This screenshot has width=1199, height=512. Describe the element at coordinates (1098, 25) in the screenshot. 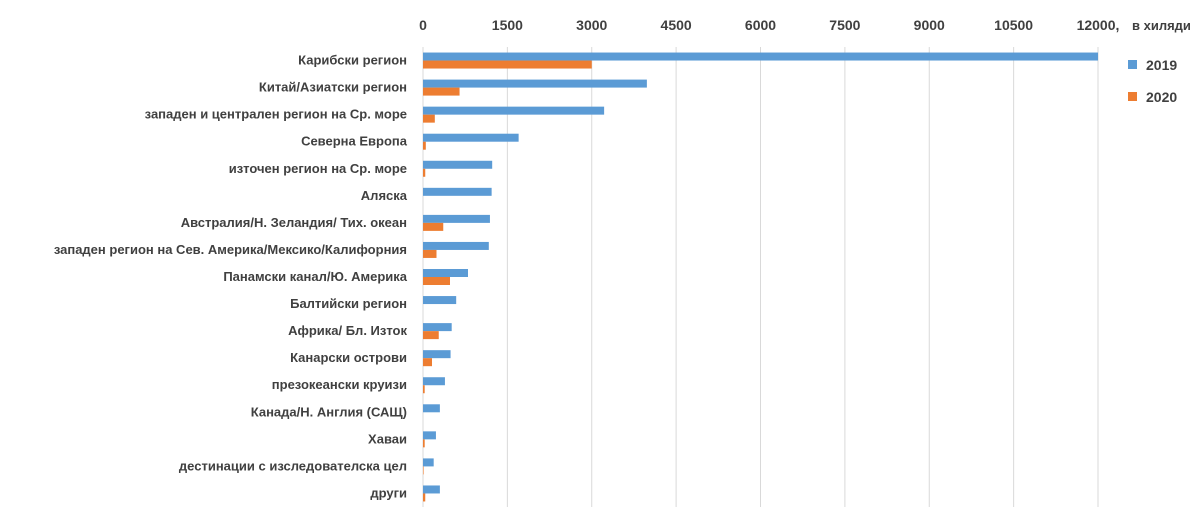

I see `x-tick-label-8: 12000,` at that location.